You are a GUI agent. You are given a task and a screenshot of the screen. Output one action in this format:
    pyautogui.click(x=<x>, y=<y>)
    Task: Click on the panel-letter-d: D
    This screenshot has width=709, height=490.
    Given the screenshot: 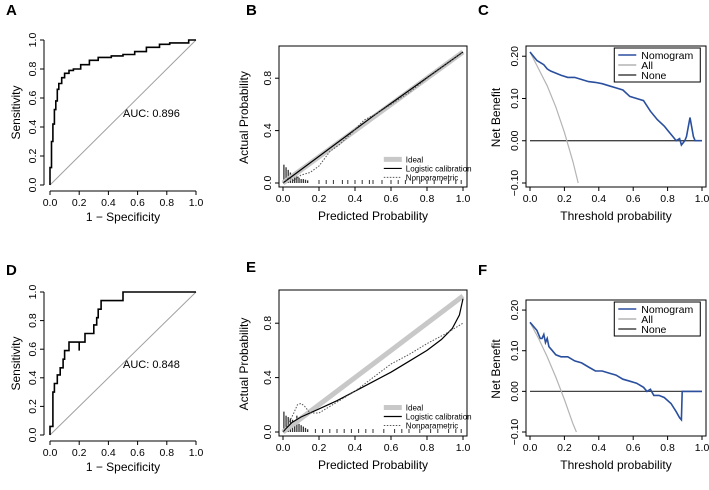 What is the action you would take?
    pyautogui.click(x=11, y=270)
    